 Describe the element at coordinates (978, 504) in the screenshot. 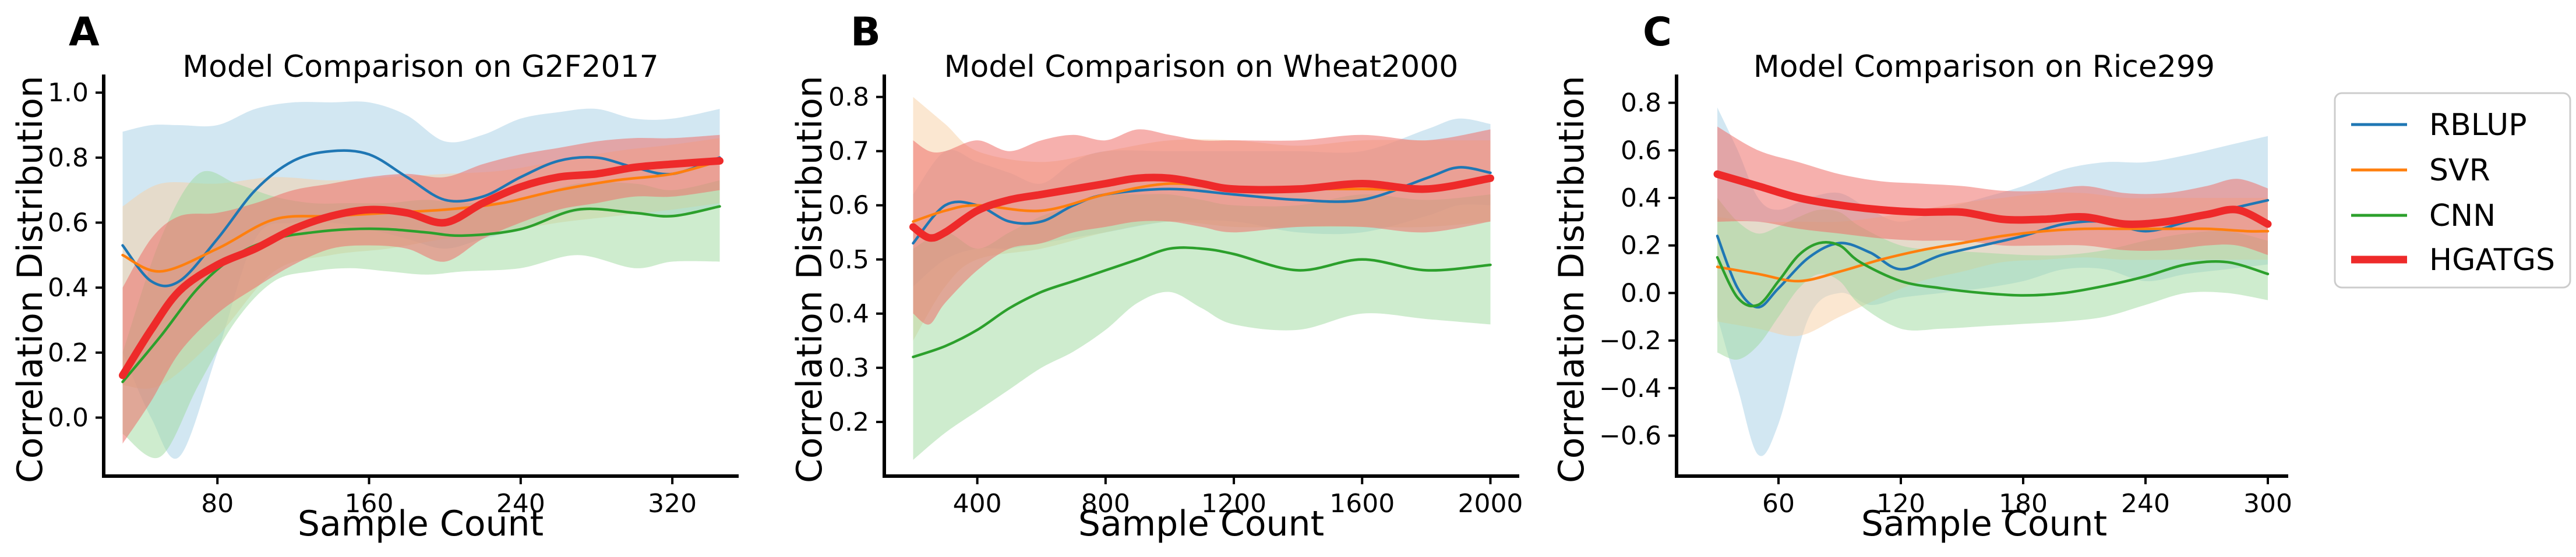

I see `panel-b-xtick-label: 400` at that location.